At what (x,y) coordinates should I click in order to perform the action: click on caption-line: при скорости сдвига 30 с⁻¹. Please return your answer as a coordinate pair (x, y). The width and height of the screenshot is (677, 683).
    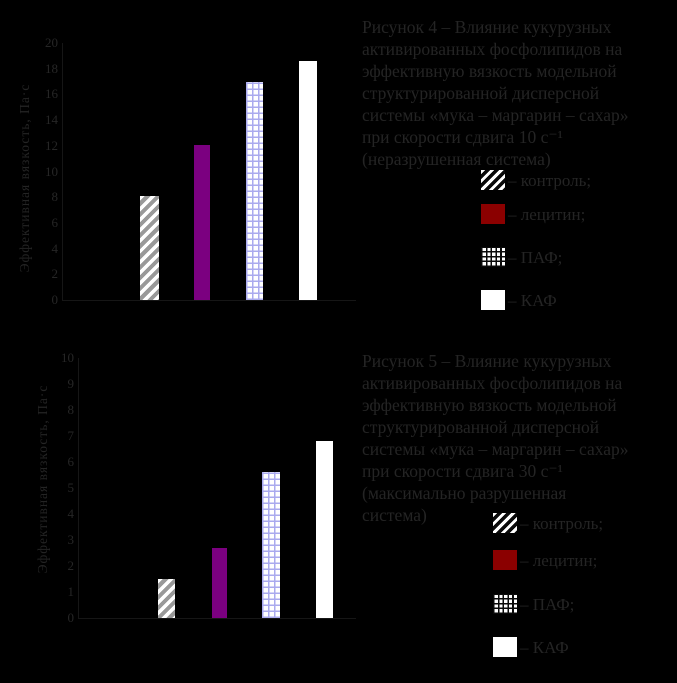
    Looking at the image, I should click on (462, 471).